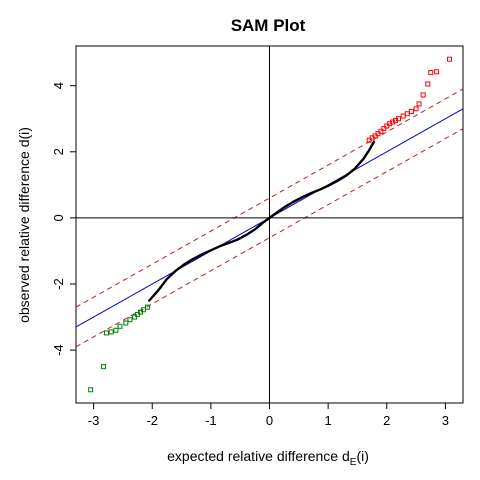 Image resolution: width=480 pixels, height=480 pixels. Describe the element at coordinates (119, 348) in the screenshot. I see `series-significant-down-regulated` at that location.